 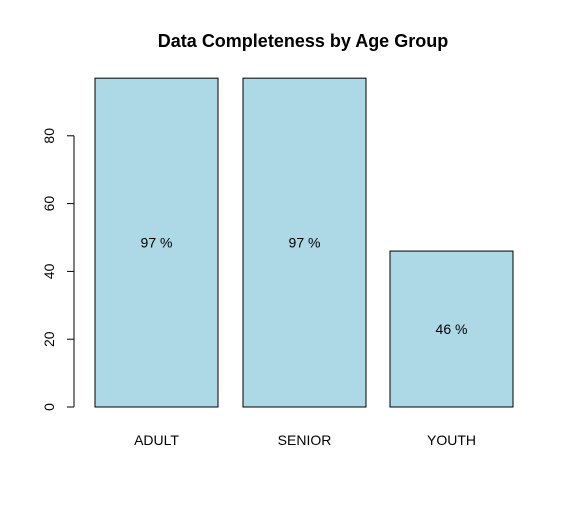 I want to click on bar-adult, so click(x=156, y=242).